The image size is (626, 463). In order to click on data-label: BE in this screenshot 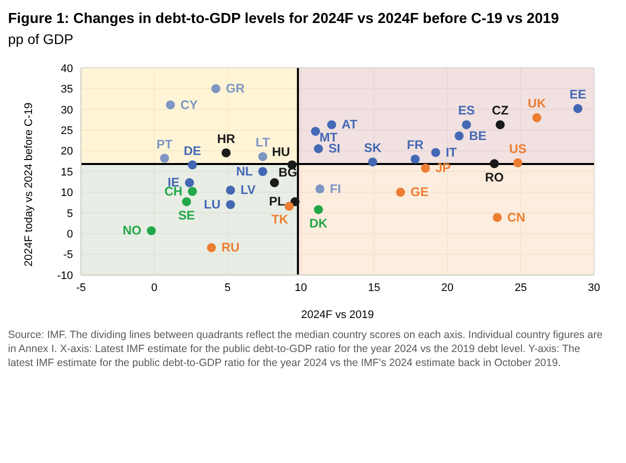, I will do `click(478, 135)`.